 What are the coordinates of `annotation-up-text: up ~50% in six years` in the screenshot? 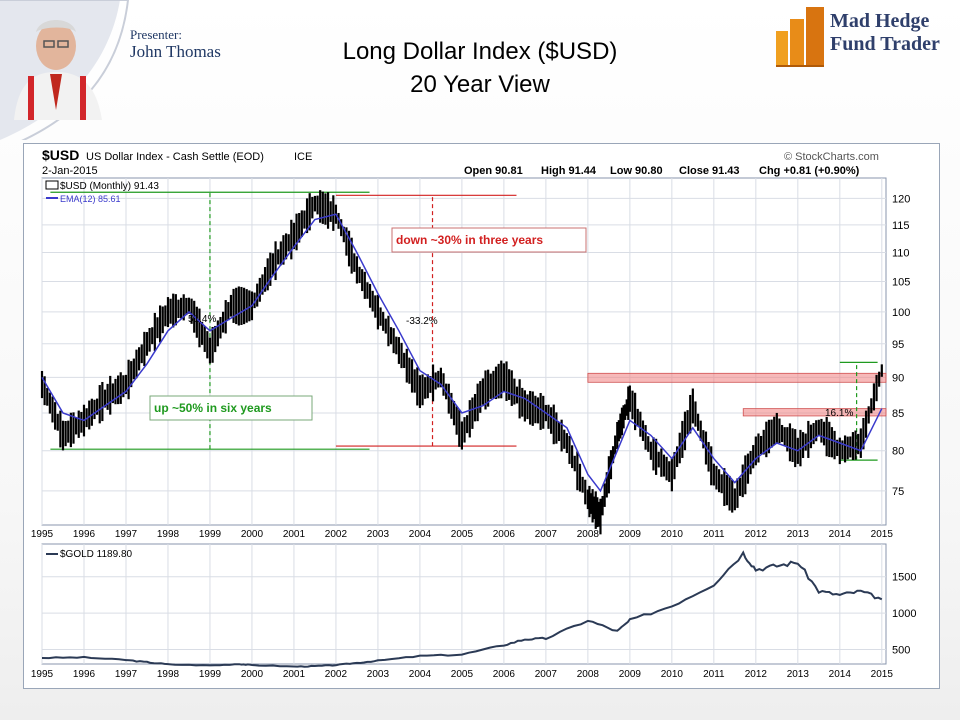 It's located at (213, 408).